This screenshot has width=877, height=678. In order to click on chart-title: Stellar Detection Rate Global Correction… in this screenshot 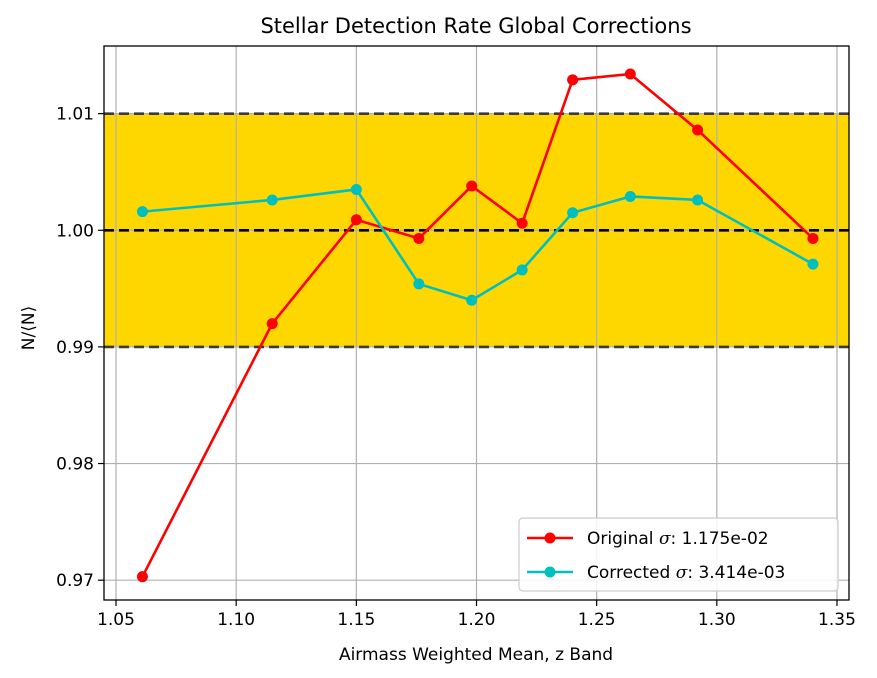, I will do `click(475, 26)`.